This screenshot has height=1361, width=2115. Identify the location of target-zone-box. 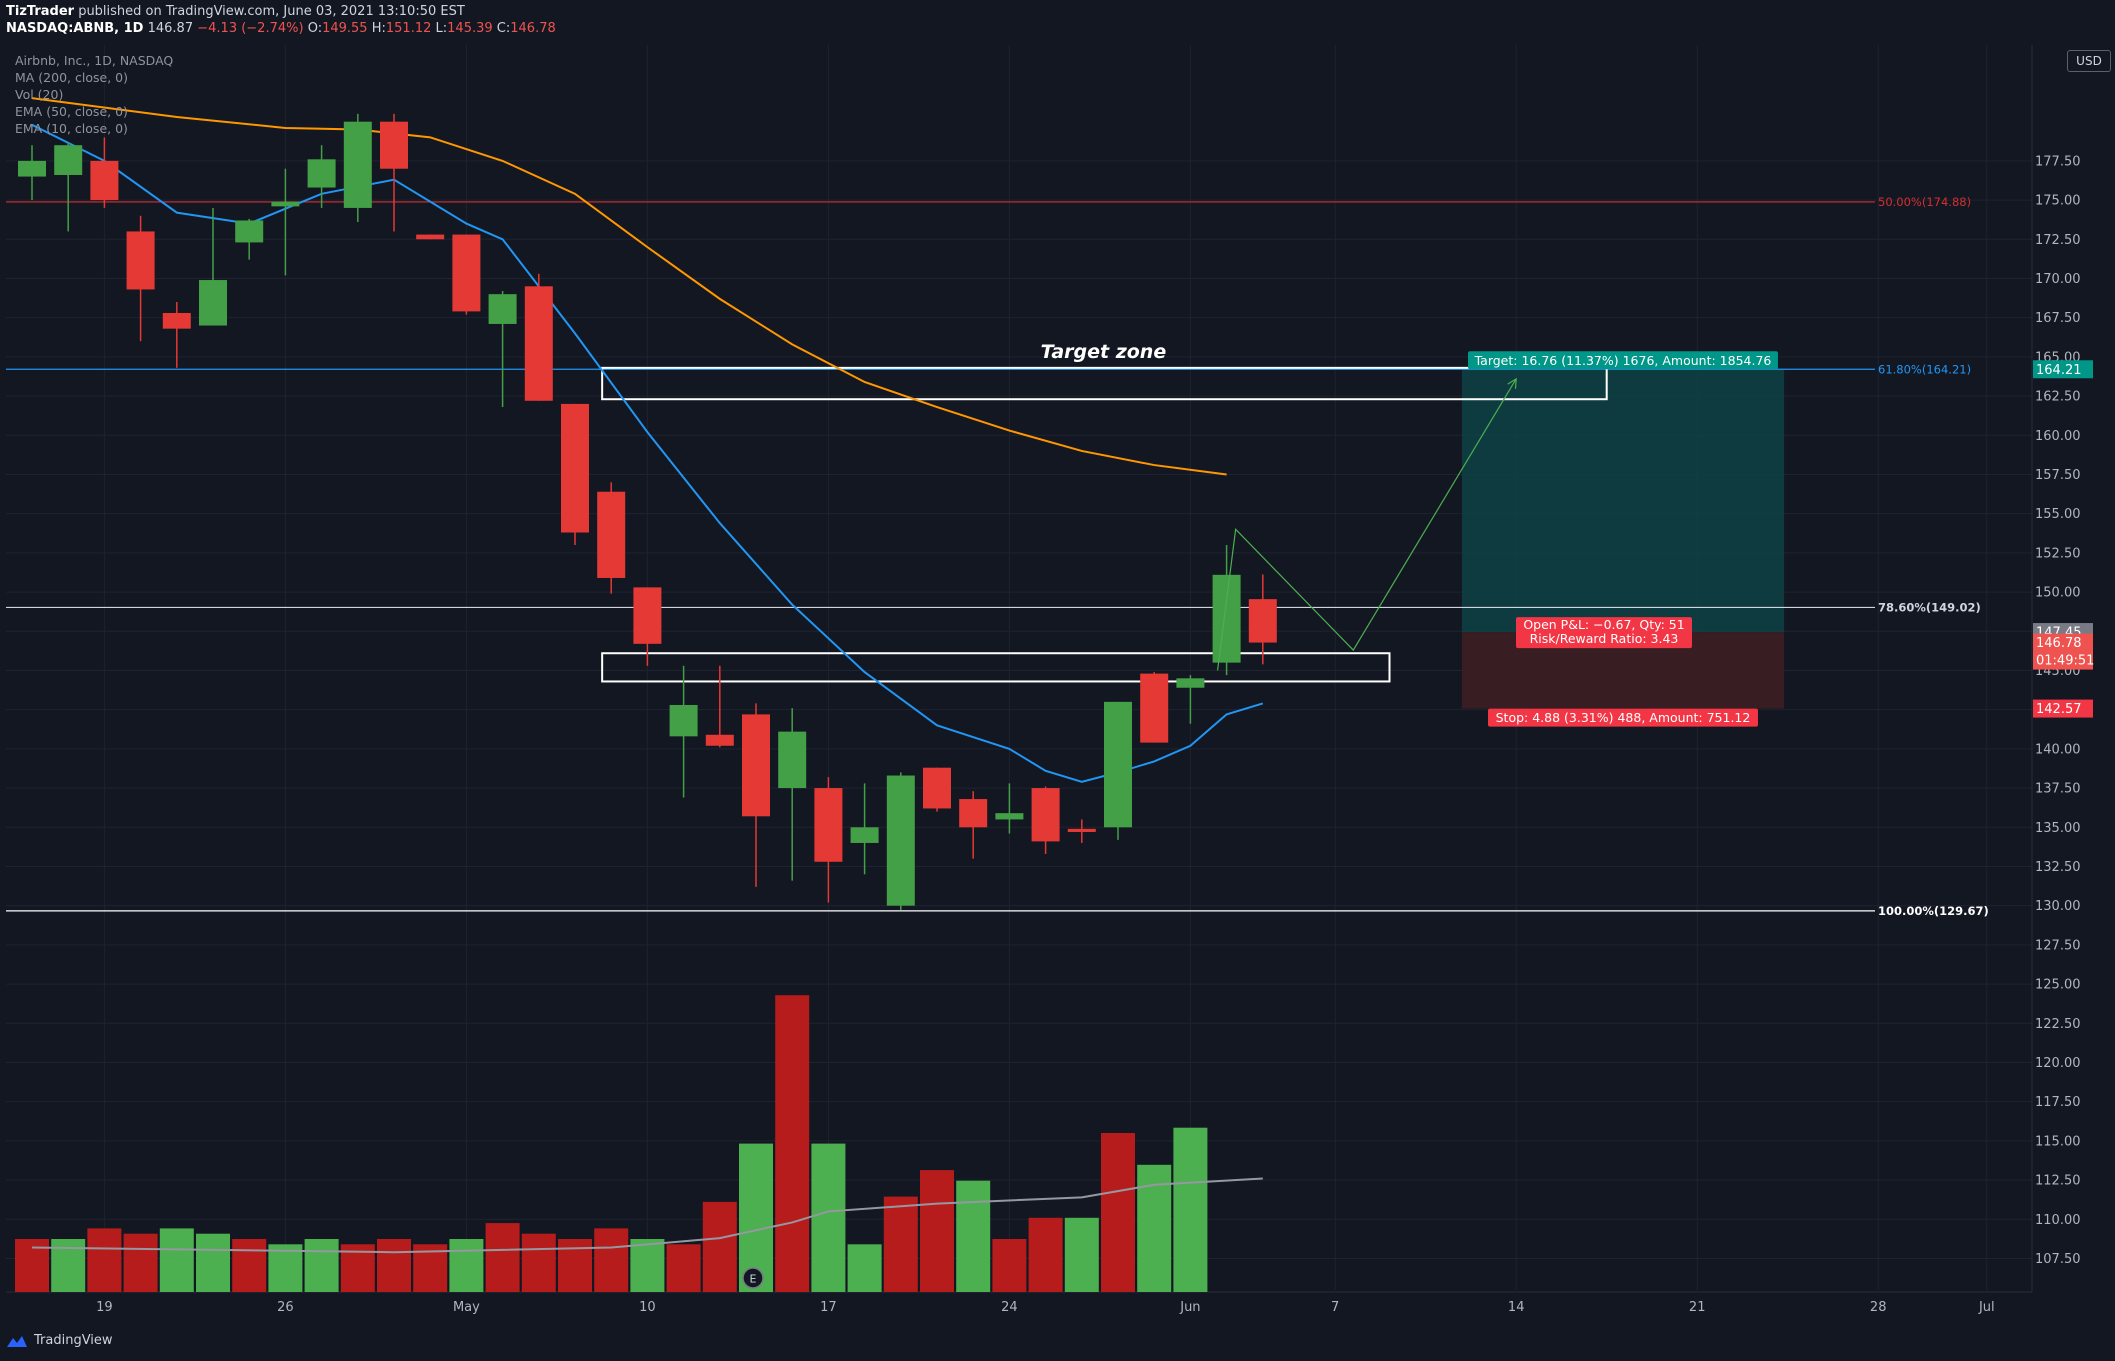
(1104, 383).